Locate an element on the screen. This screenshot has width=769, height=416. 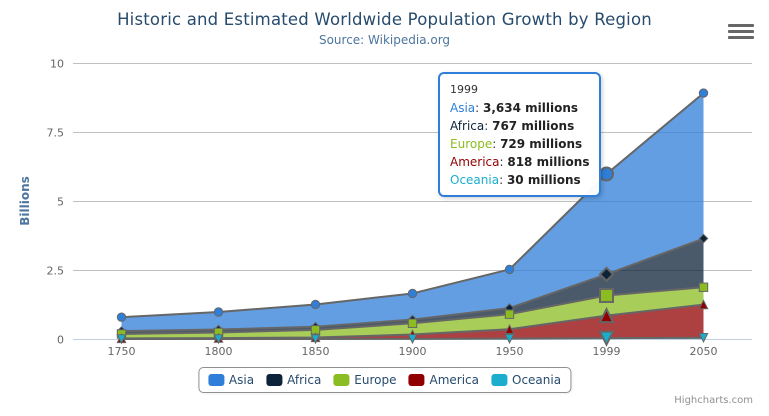
legend-item-america: America is located at coordinates (444, 380).